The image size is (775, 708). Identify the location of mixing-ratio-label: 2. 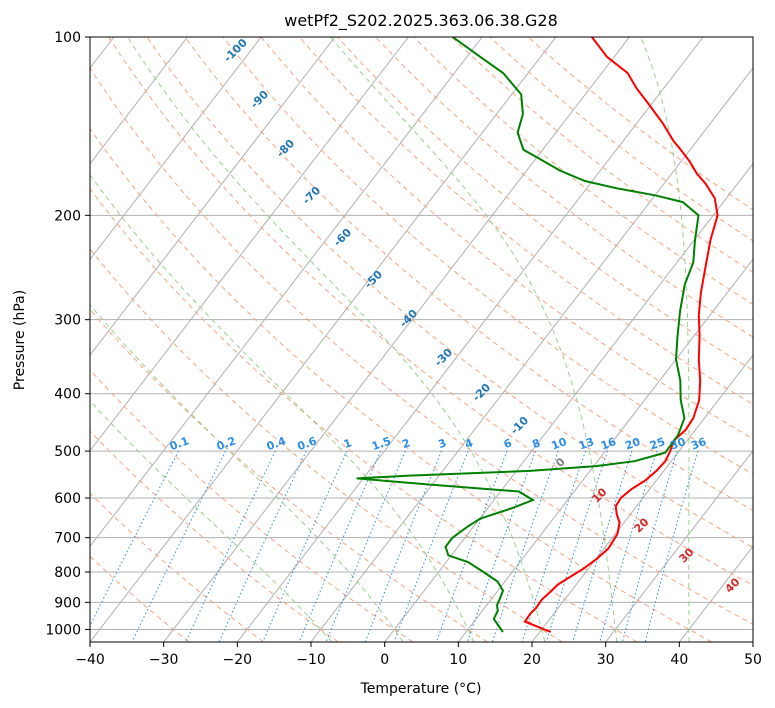
(406, 443).